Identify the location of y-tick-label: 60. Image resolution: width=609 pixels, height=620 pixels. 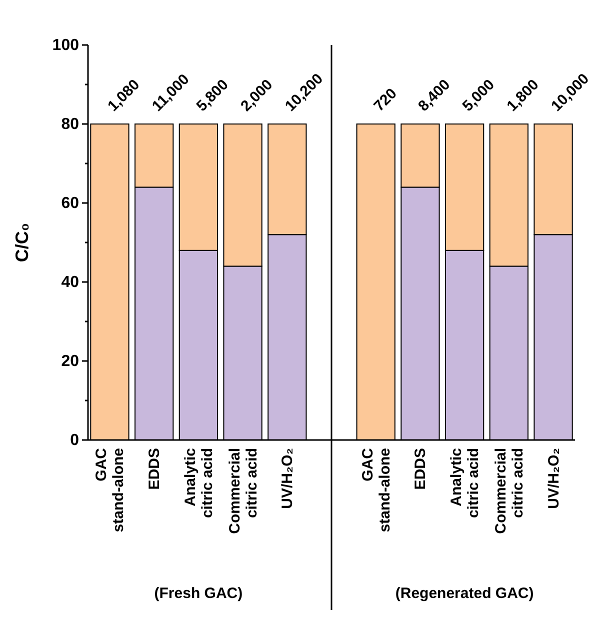
(70, 203).